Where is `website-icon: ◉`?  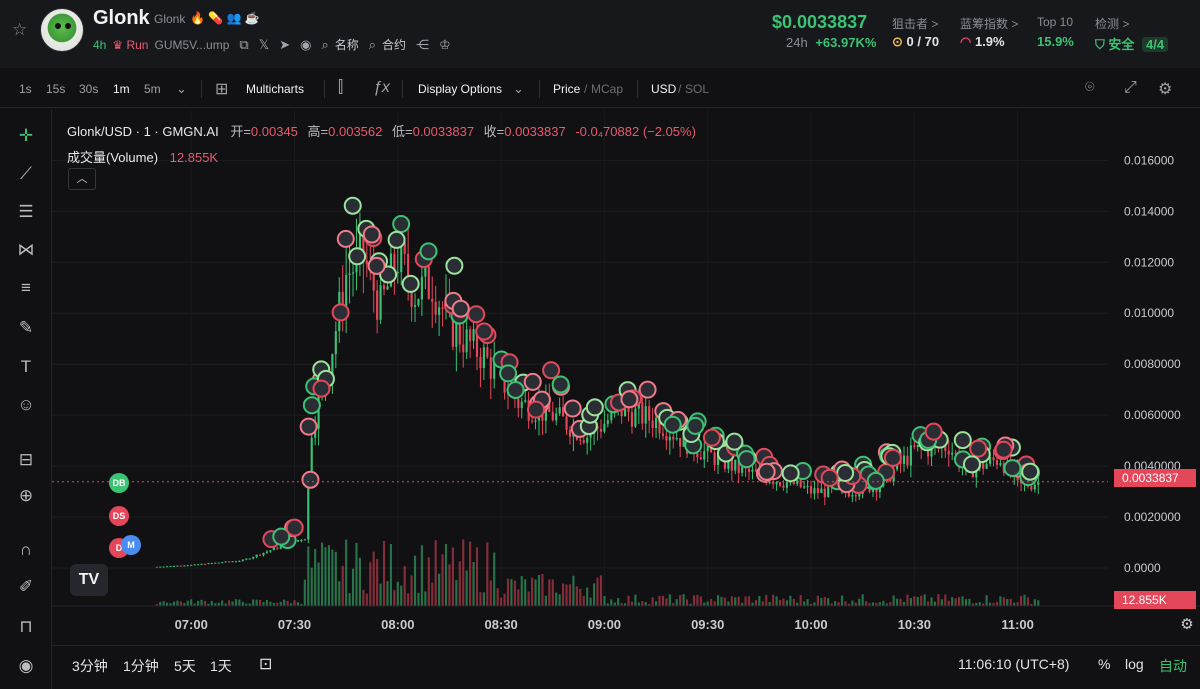 website-icon: ◉ is located at coordinates (306, 44).